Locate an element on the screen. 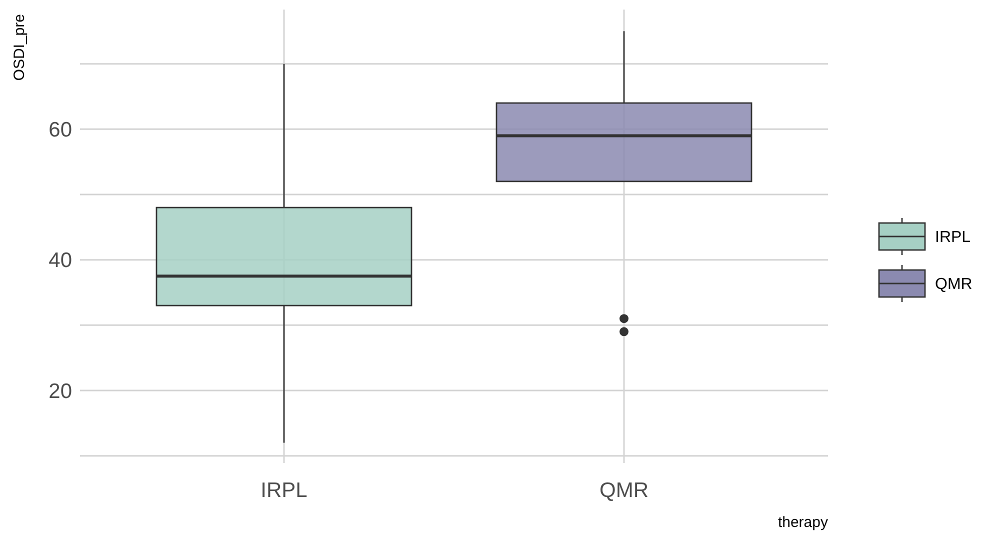  y-tick-label: 20 is located at coordinates (60, 391).